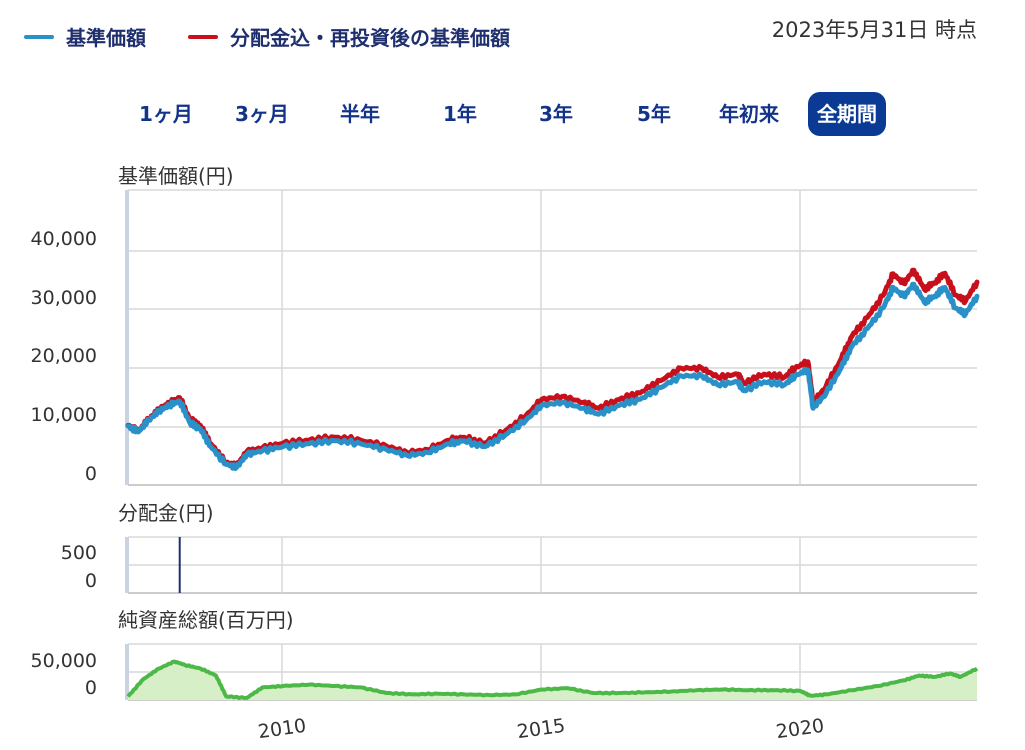 This screenshot has width=1025, height=750. What do you see at coordinates (460, 114) in the screenshot?
I see `tab-1-year: 1年` at bounding box center [460, 114].